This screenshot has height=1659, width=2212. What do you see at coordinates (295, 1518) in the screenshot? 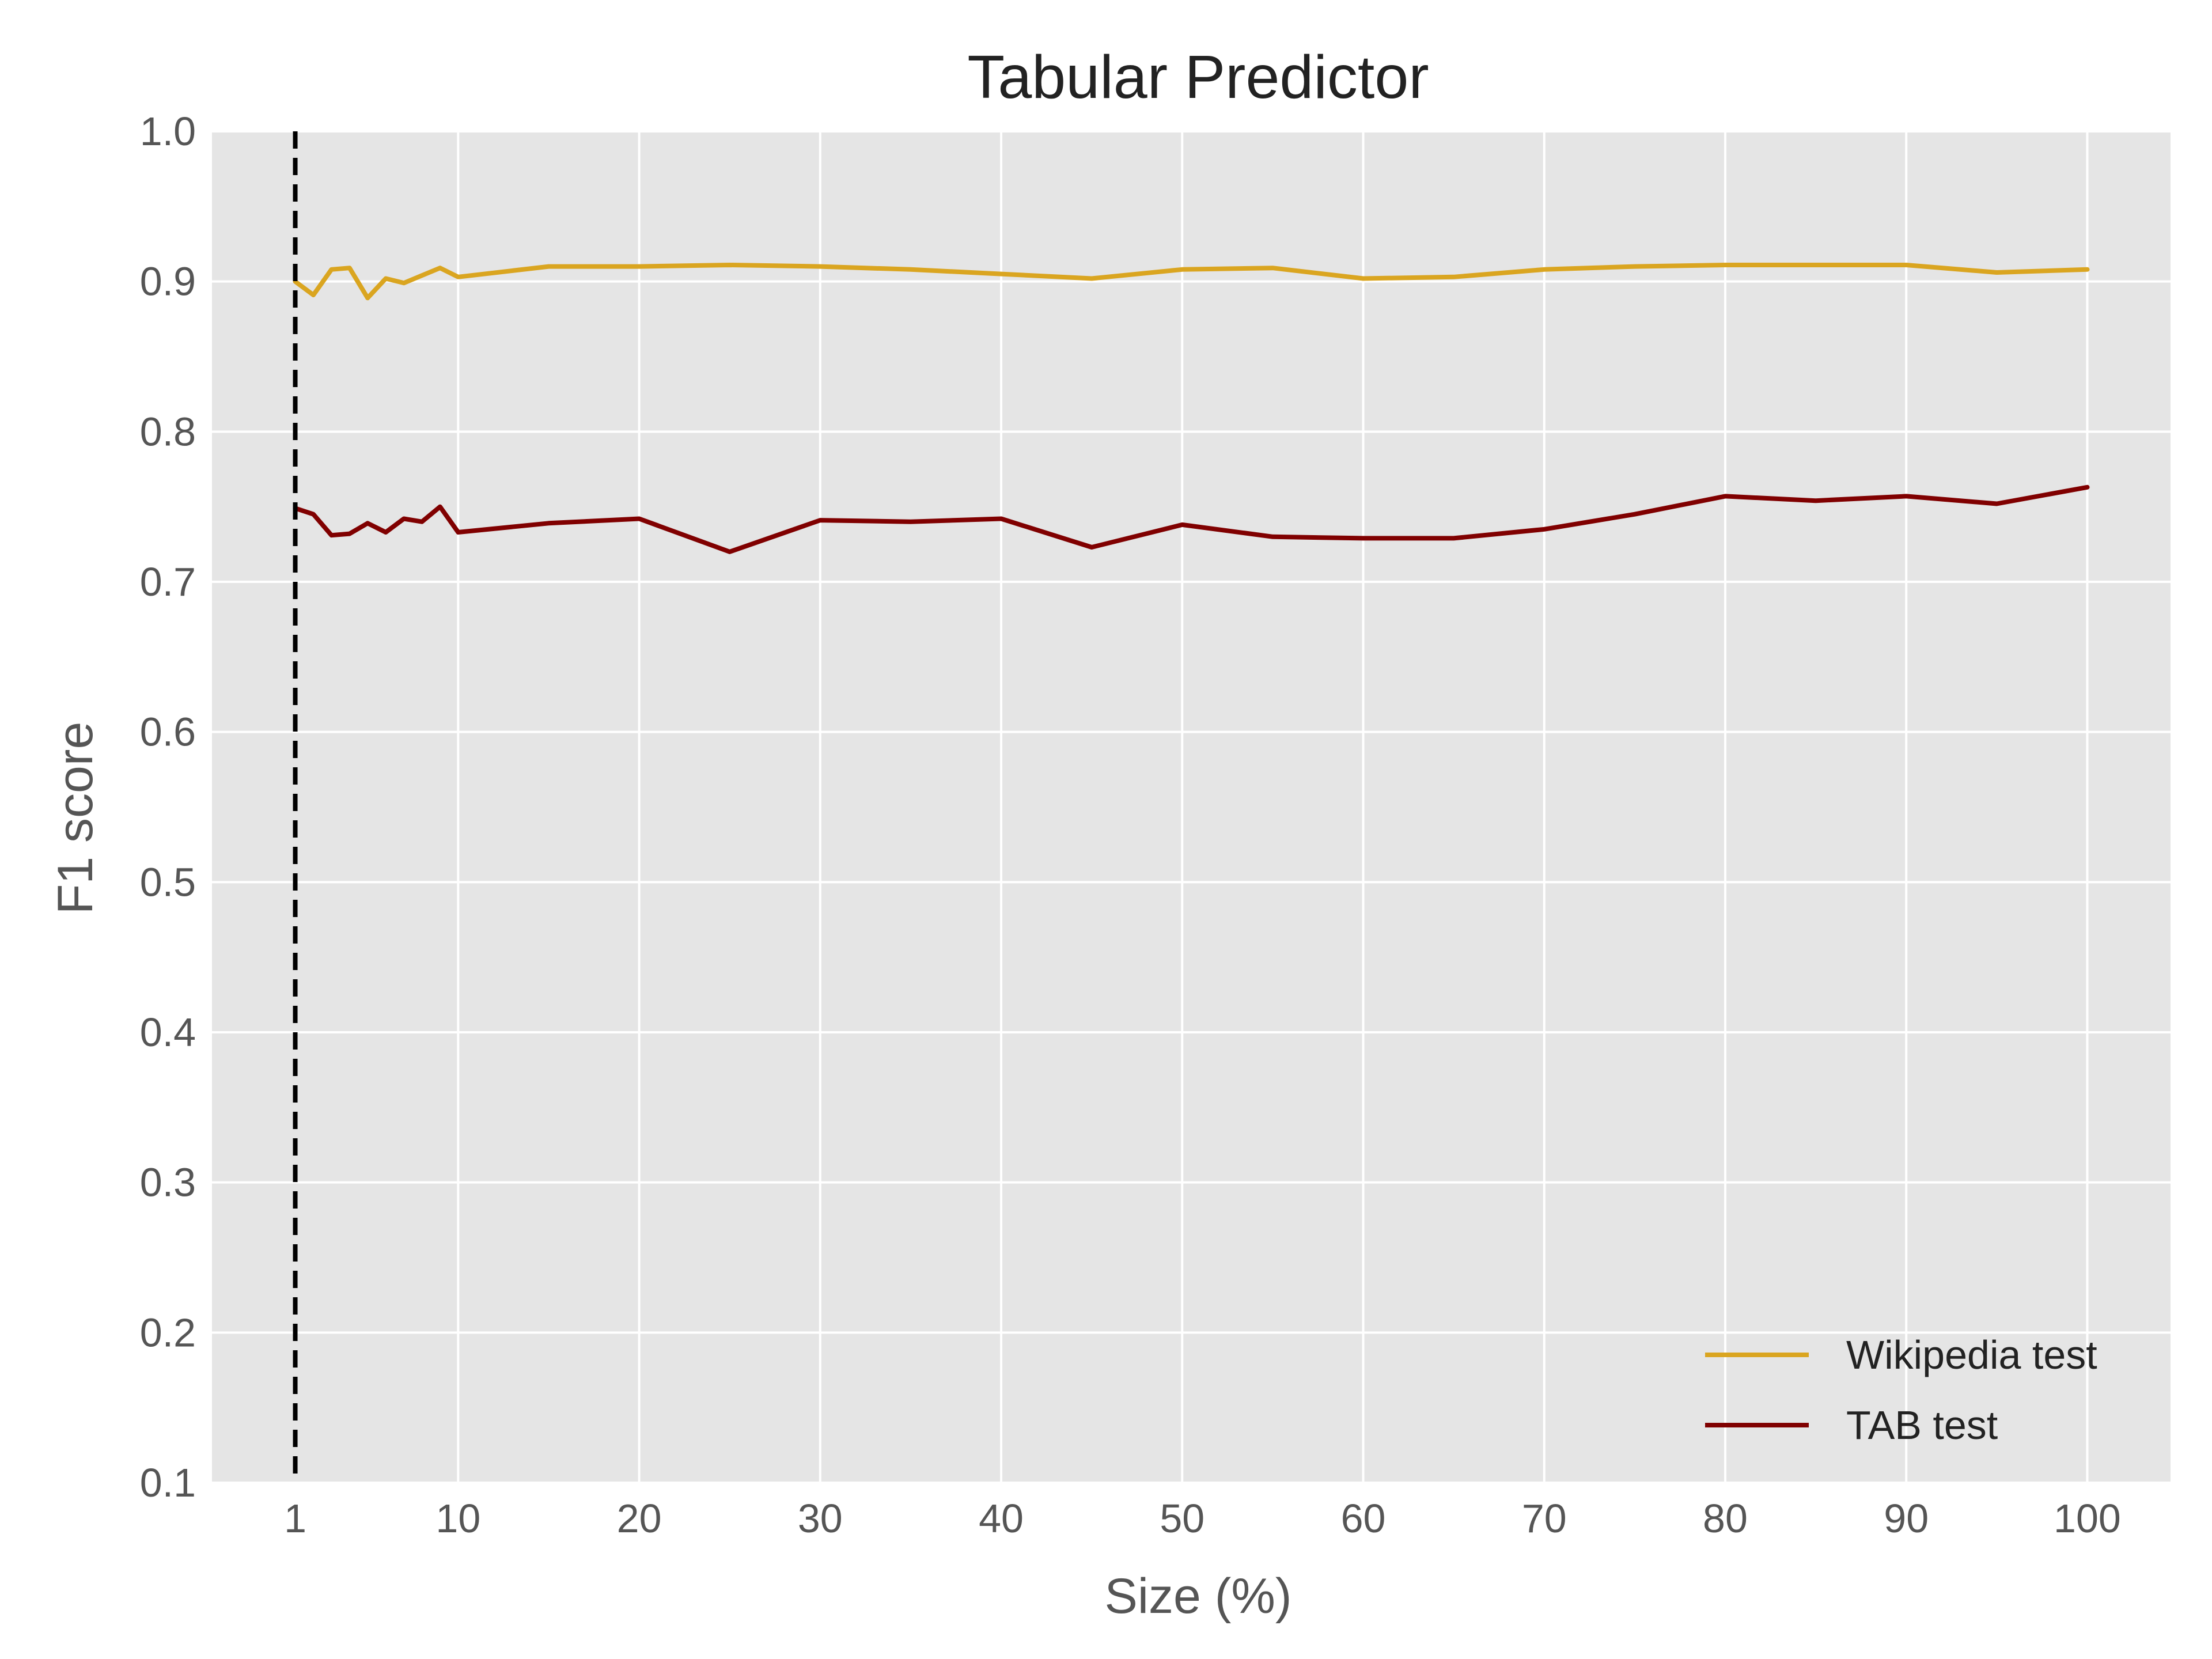
I see `x-tick-label: 1` at bounding box center [295, 1518].